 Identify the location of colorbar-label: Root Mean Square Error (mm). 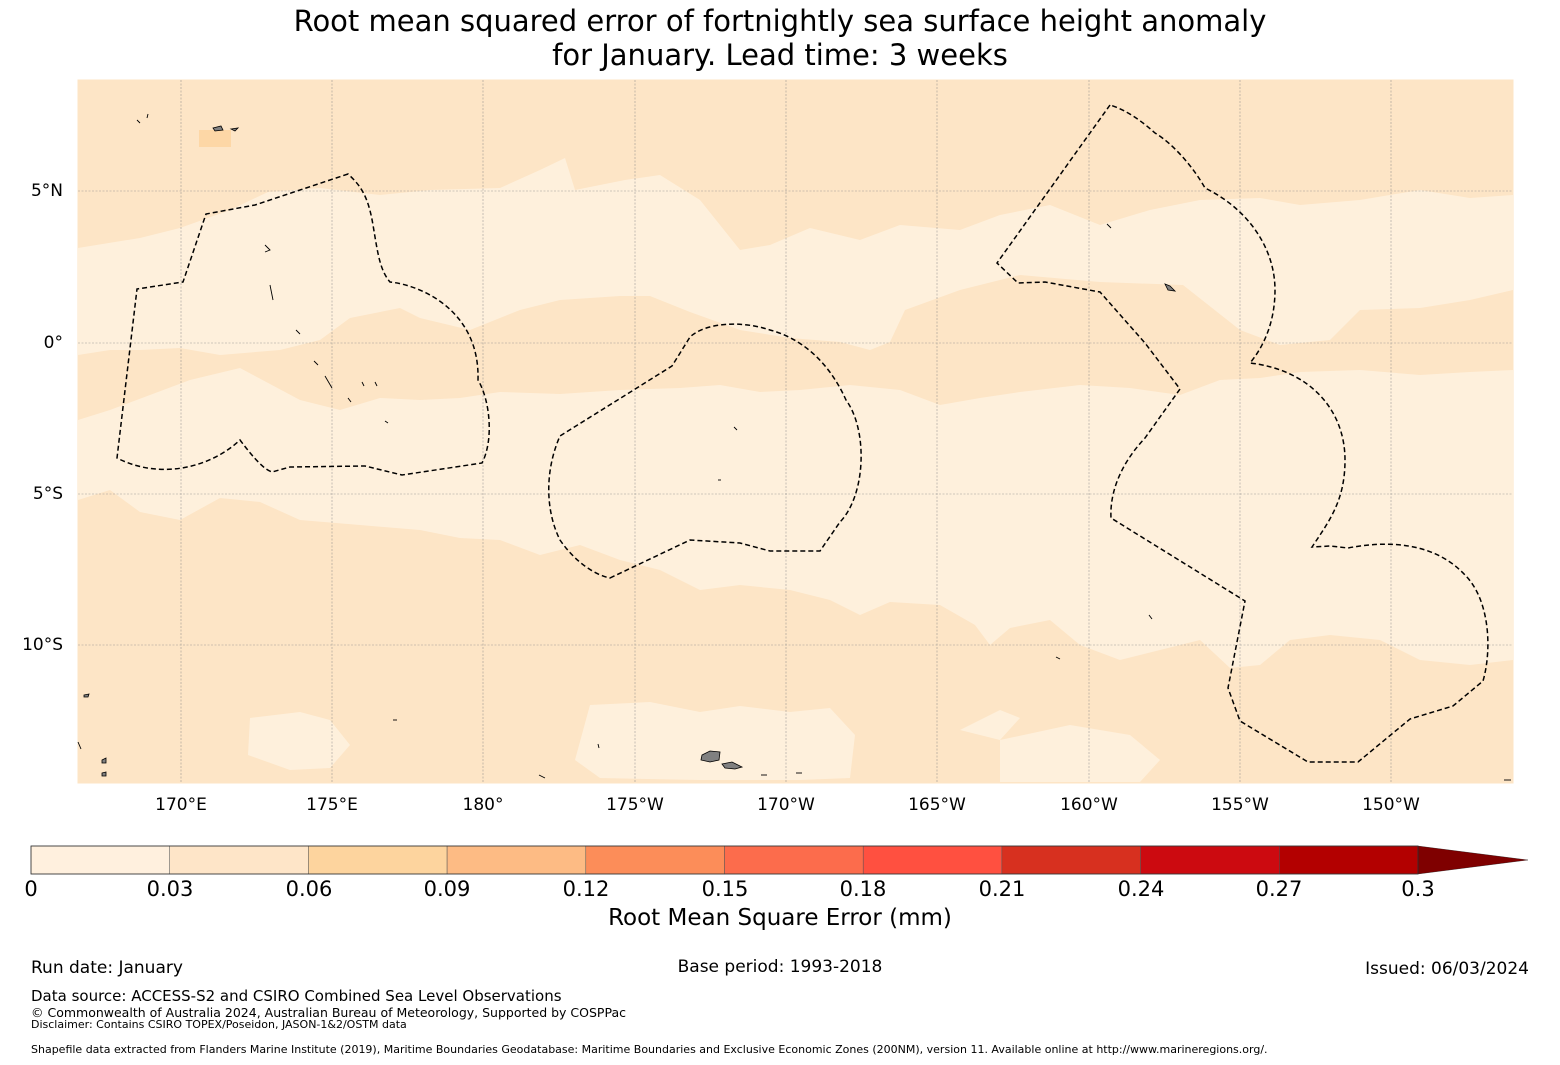
(780, 918).